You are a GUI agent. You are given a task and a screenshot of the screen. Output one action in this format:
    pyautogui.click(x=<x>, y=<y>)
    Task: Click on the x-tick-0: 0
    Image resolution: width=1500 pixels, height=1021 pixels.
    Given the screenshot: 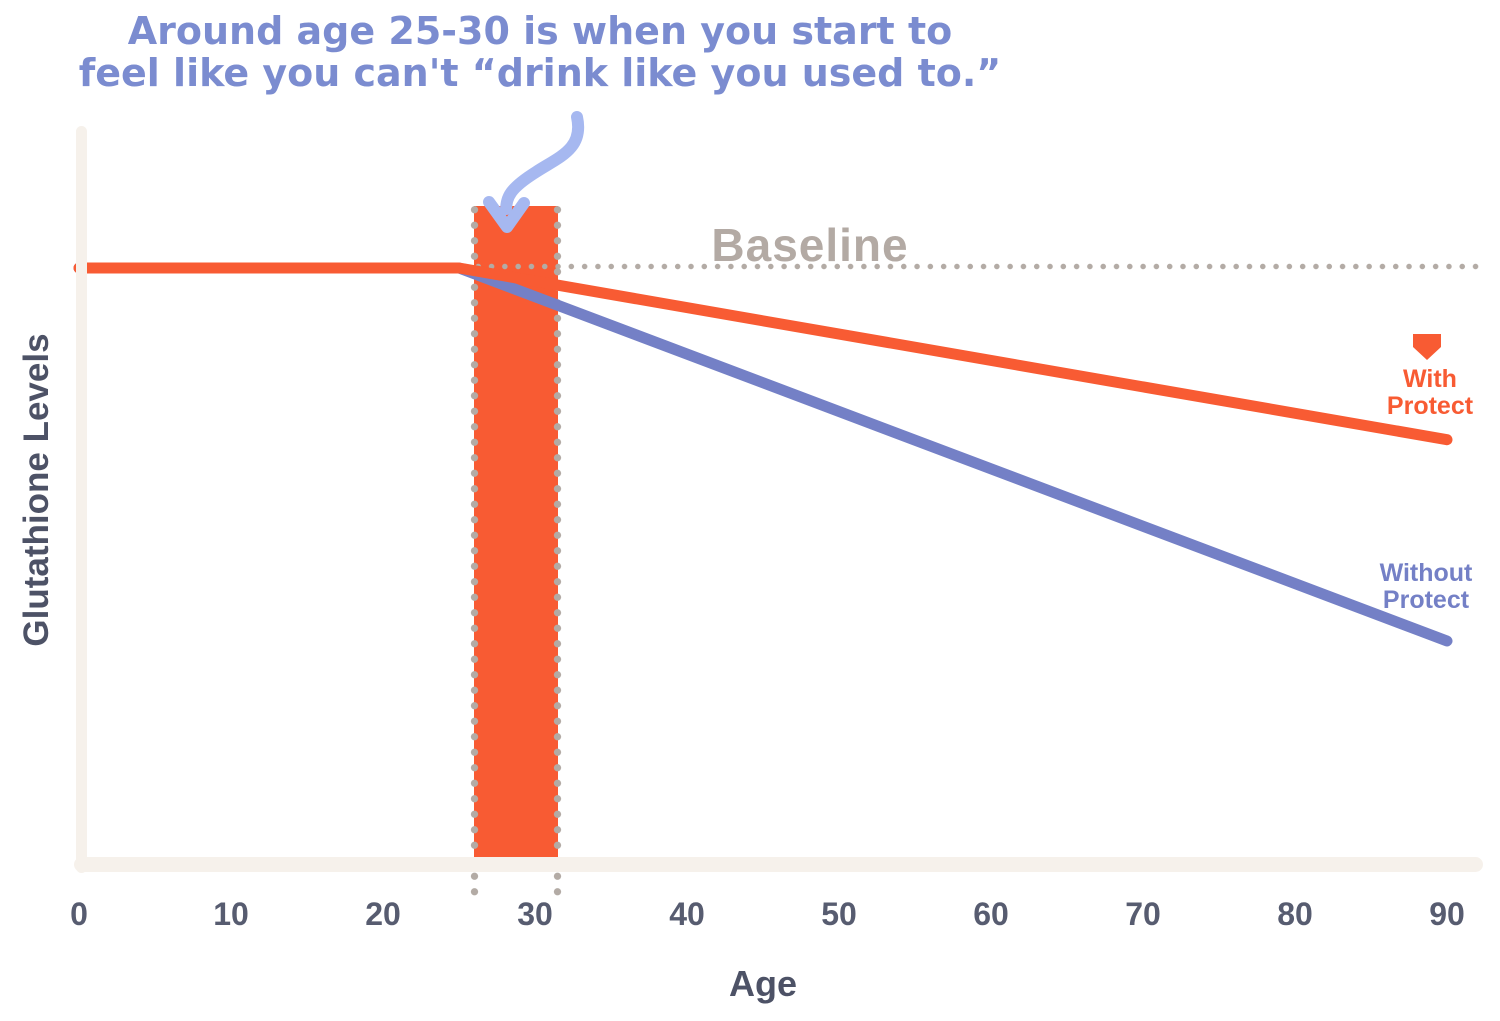 What is the action you would take?
    pyautogui.click(x=79, y=914)
    